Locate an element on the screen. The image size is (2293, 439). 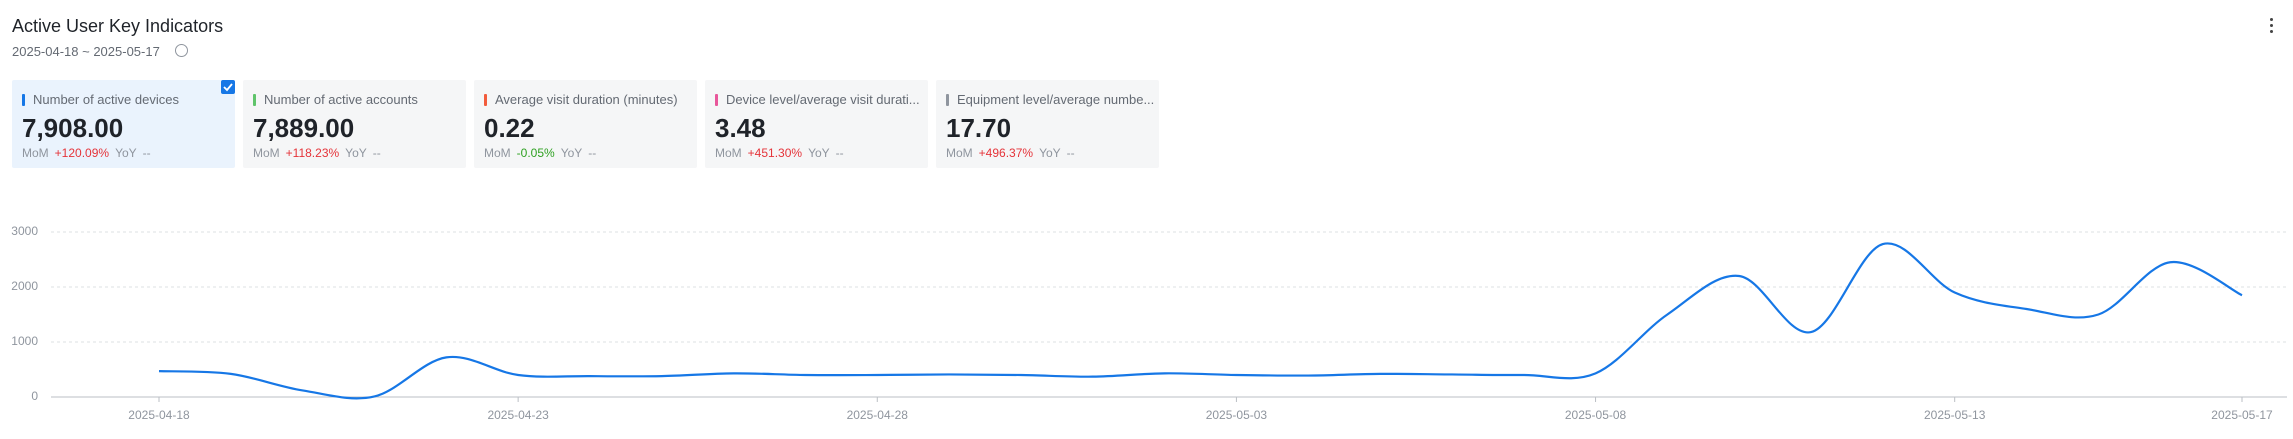
y-tick-label: 2000 is located at coordinates (24, 286).